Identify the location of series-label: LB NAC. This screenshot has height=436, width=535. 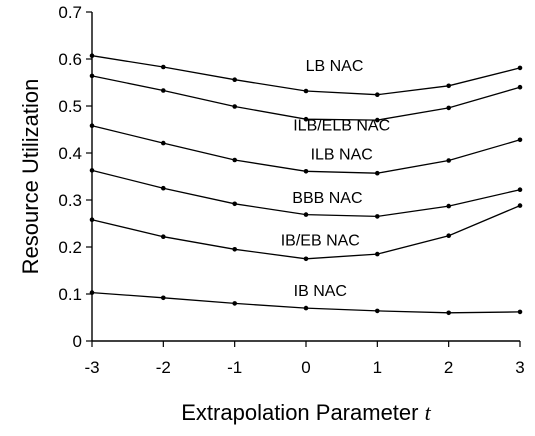
(335, 66).